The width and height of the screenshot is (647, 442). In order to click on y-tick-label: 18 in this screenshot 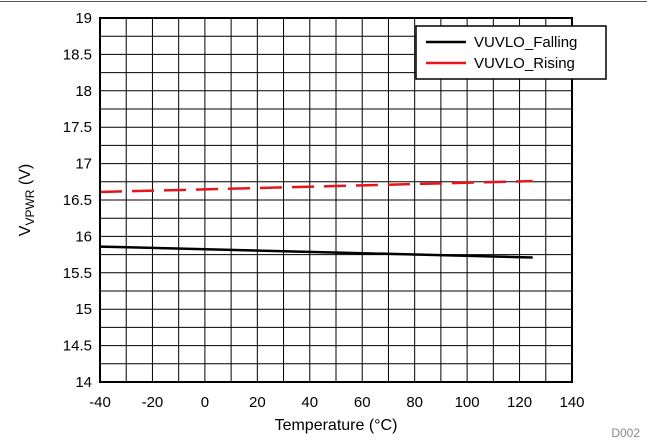, I will do `click(83, 91)`.